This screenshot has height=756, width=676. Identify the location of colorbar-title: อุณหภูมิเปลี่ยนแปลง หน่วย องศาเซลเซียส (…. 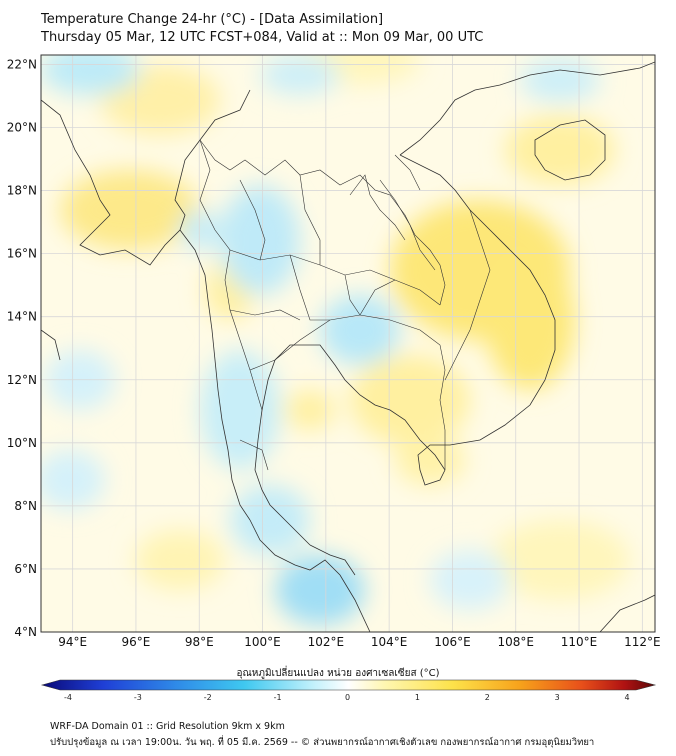
(338, 673).